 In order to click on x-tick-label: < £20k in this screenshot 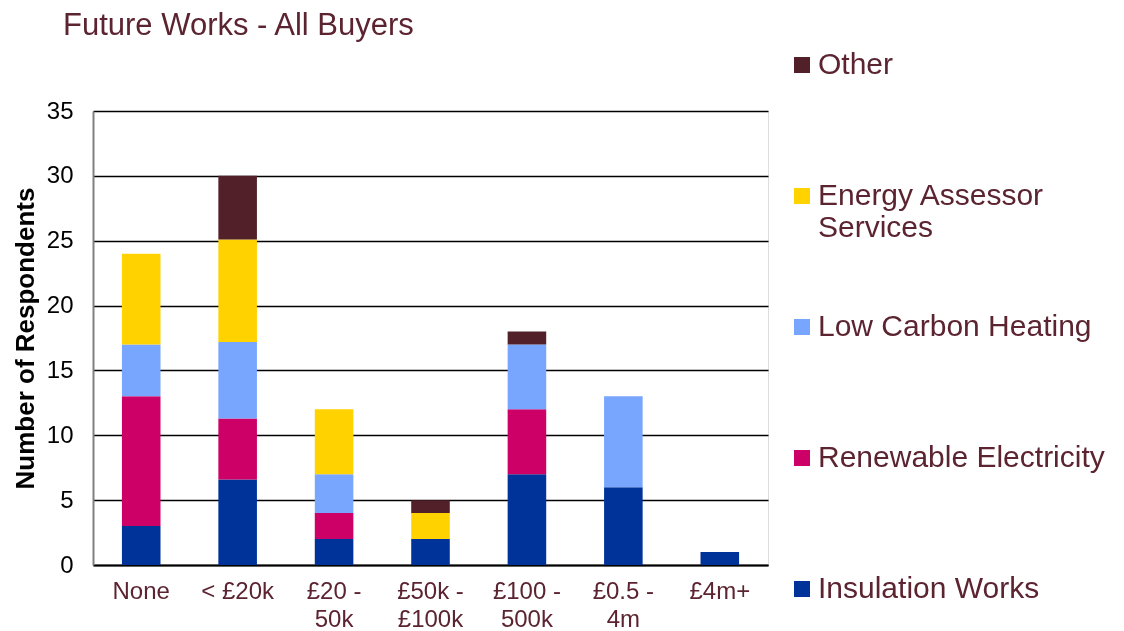, I will do `click(238, 590)`.